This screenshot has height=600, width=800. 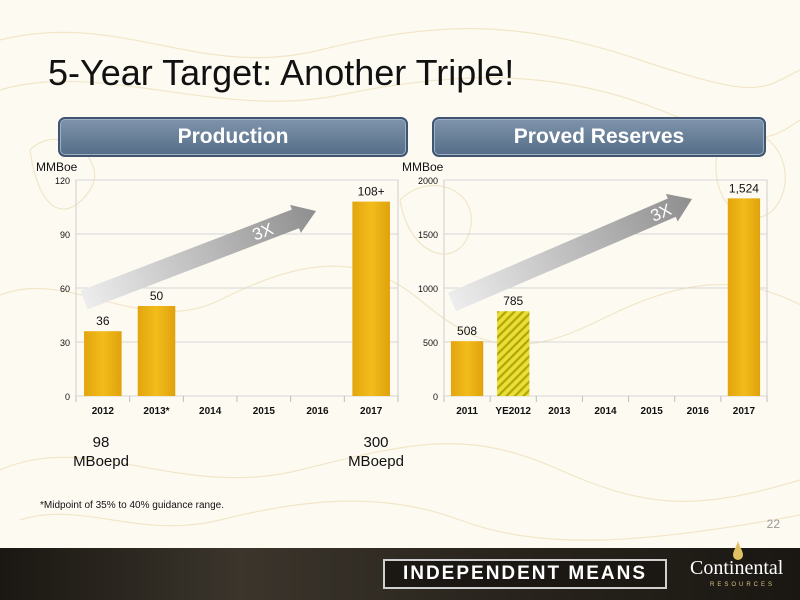 I want to click on reserves-category-label: 2011, so click(x=467, y=411).